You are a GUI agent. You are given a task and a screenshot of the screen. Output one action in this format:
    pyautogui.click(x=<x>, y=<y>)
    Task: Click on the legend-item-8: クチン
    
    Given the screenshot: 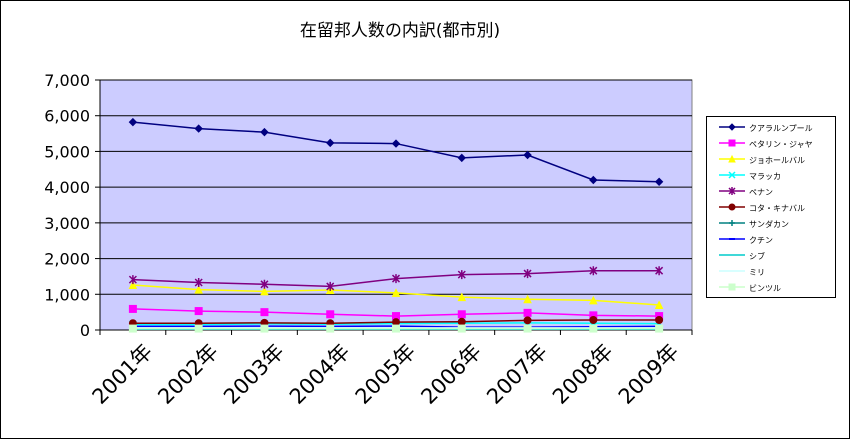 What is the action you would take?
    pyautogui.click(x=746, y=240)
    